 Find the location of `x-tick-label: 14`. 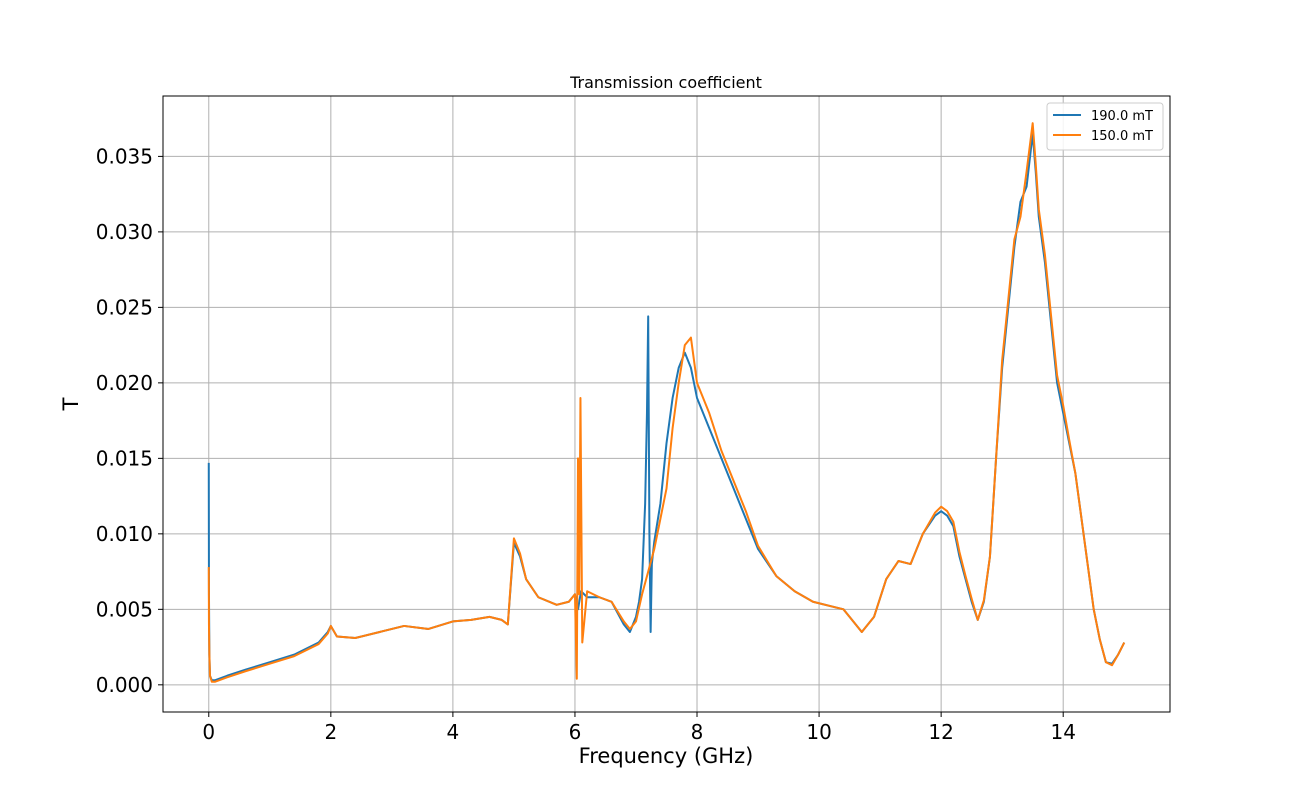

x-tick-label: 14 is located at coordinates (1062, 732).